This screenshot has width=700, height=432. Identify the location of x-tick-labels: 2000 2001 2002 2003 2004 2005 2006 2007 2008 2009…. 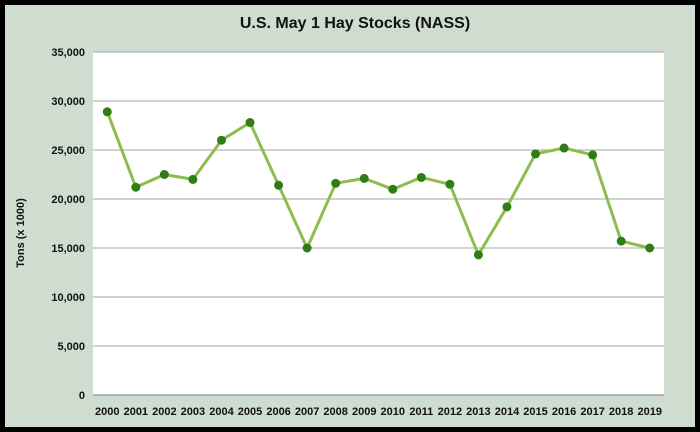
(378, 412).